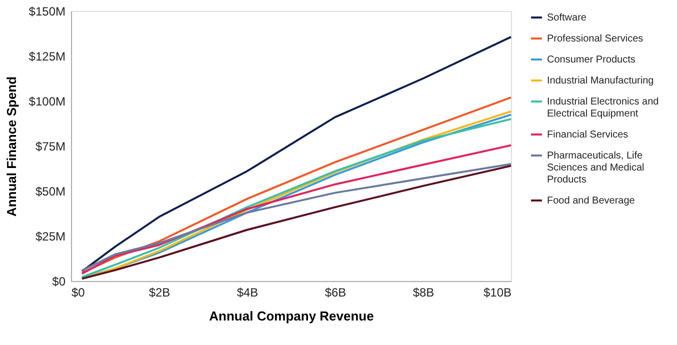 Image resolution: width=677 pixels, height=345 pixels. What do you see at coordinates (587, 135) in the screenshot?
I see `legend-label: Financial Services` at bounding box center [587, 135].